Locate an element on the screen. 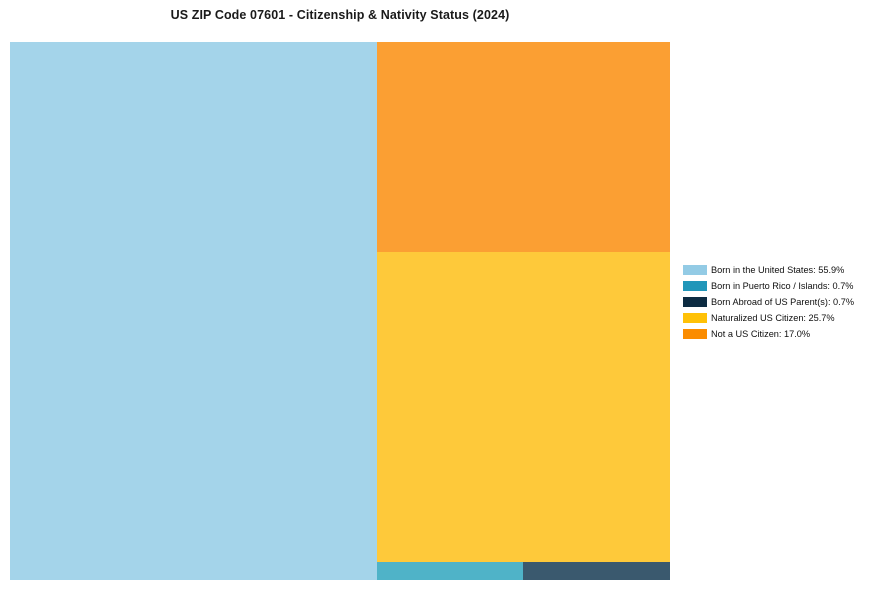 This screenshot has width=889, height=590. legend-item-label: Born in Puerto Rico / Islands: 0.7% is located at coordinates (782, 286).